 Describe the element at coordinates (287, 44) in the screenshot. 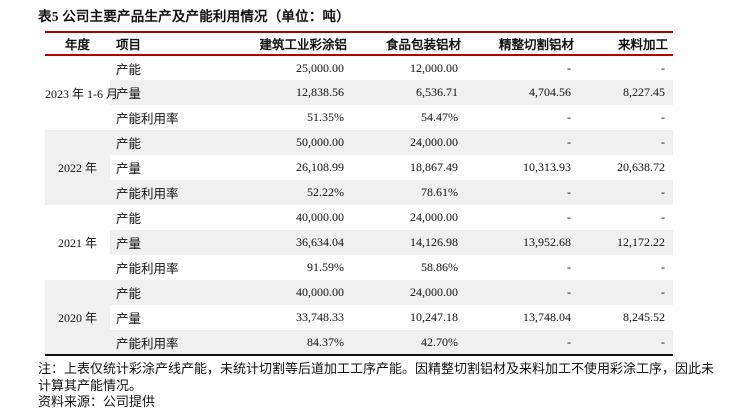

I see `column-header-coated-aluminum: 建筑工业彩涂铝` at that location.